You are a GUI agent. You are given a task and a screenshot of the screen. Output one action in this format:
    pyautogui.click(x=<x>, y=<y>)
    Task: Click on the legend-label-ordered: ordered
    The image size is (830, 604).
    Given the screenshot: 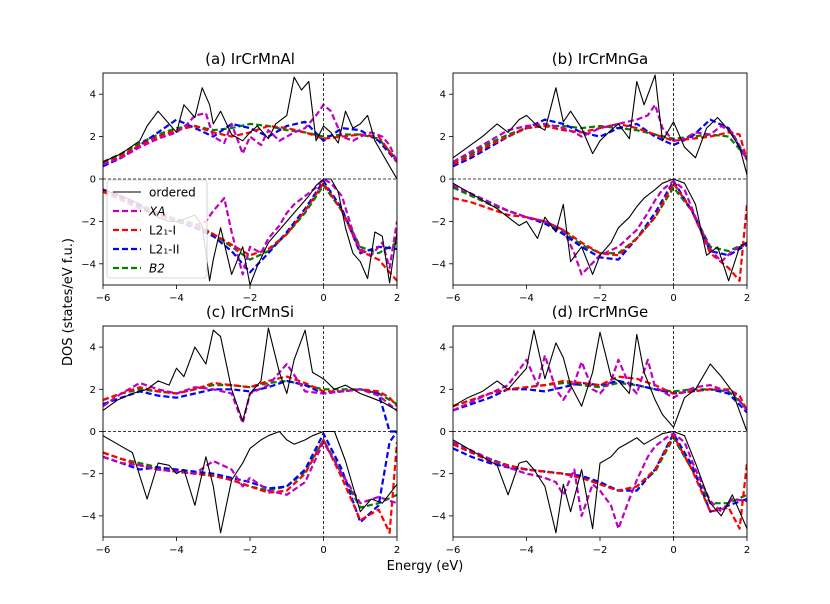 What is the action you would take?
    pyautogui.click(x=172, y=193)
    